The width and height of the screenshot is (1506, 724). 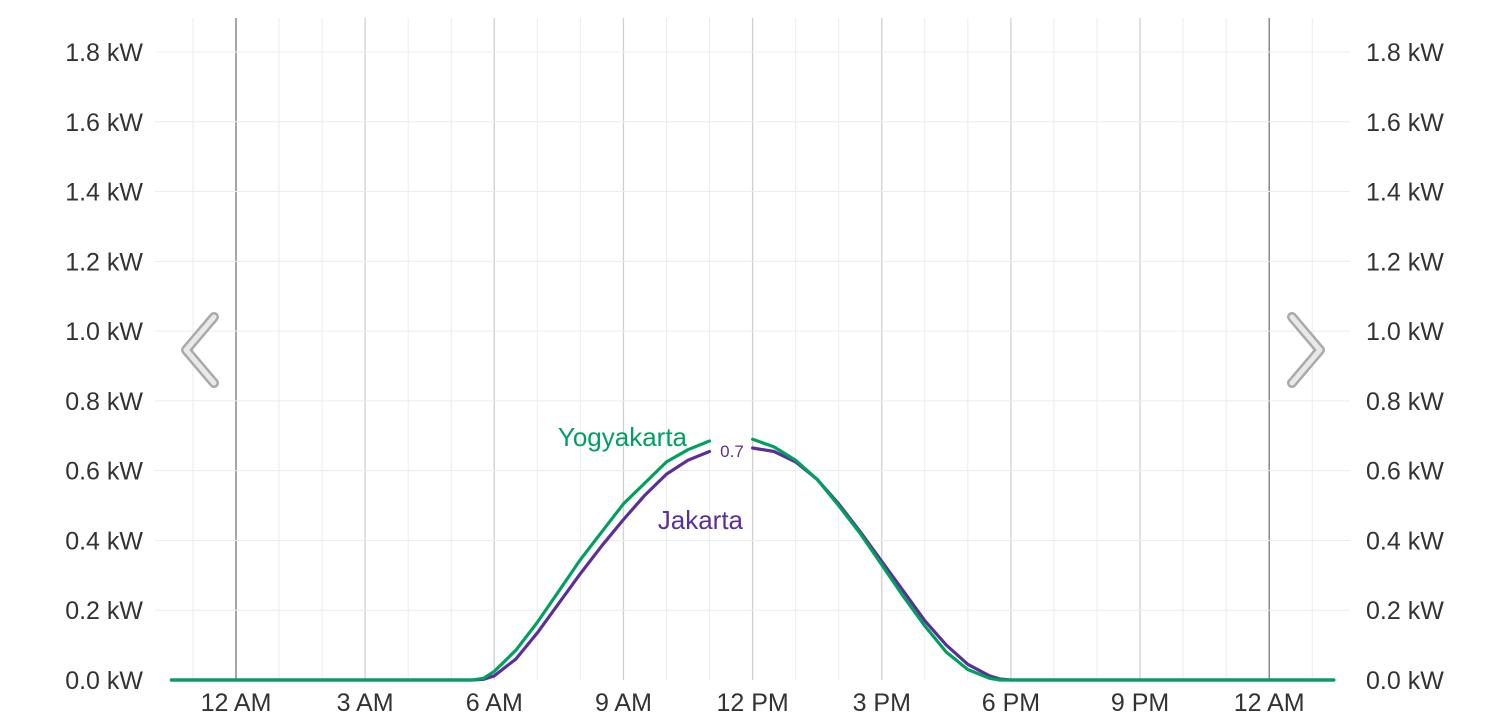 What do you see at coordinates (1405, 262) in the screenshot?
I see `y-tick-label-right: 1.2 kW` at bounding box center [1405, 262].